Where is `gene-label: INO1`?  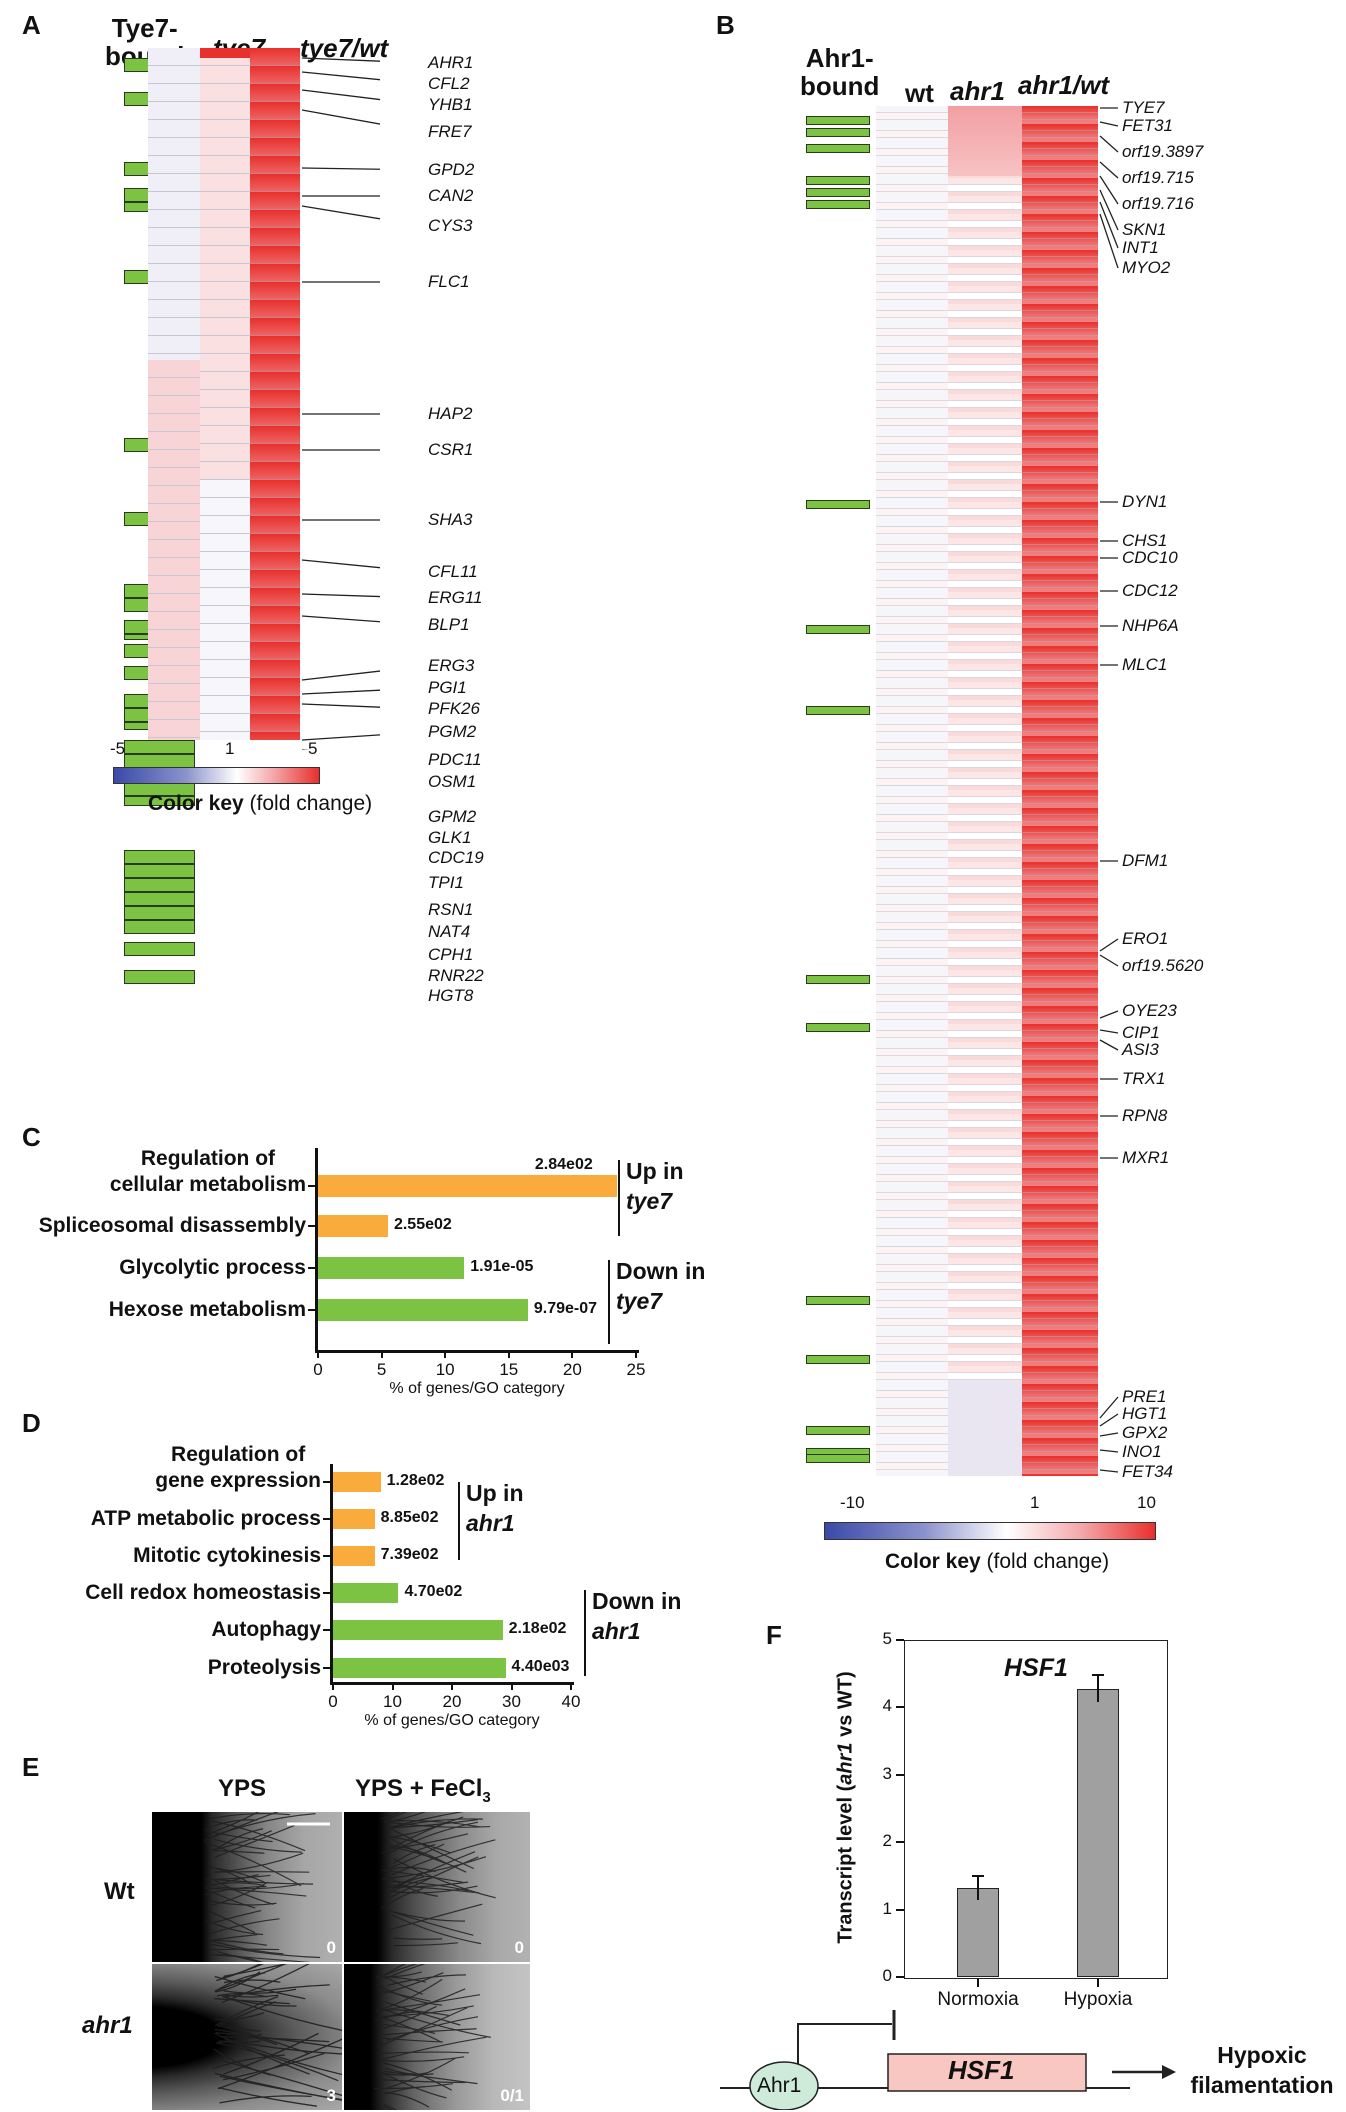
gene-label: INO1 is located at coordinates (1142, 1451).